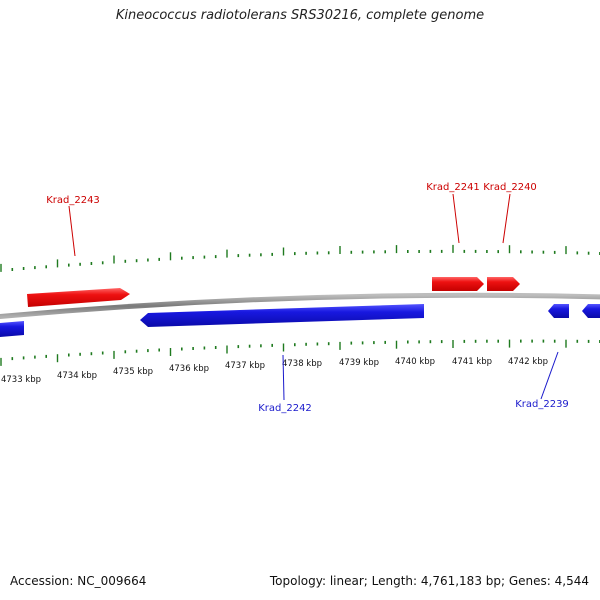 The image size is (600, 600). What do you see at coordinates (73, 200) in the screenshot?
I see `label-krad-2243: Krad_2243` at bounding box center [73, 200].